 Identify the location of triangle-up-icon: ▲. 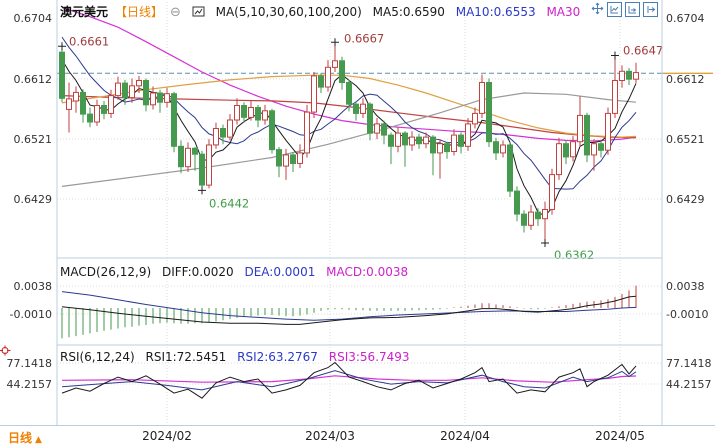
(38, 440).